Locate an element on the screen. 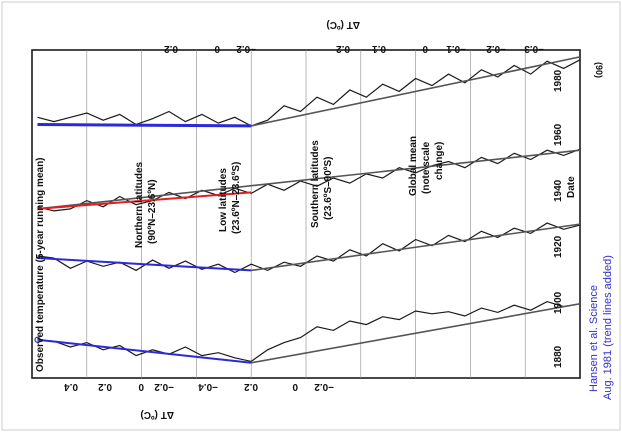 The image size is (622, 432). x-tick-label: 1980 is located at coordinates (558, 80).